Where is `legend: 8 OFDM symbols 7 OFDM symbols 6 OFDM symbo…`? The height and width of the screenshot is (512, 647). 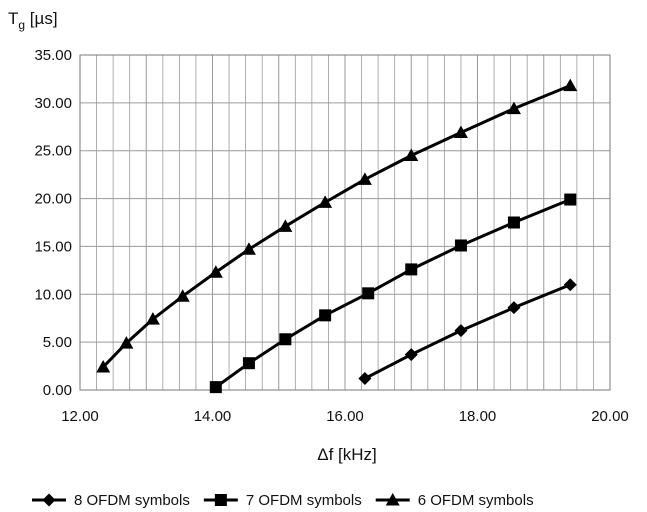 legend: 8 OFDM symbols 7 OFDM symbols 6 OFDM symbo… is located at coordinates (283, 500).